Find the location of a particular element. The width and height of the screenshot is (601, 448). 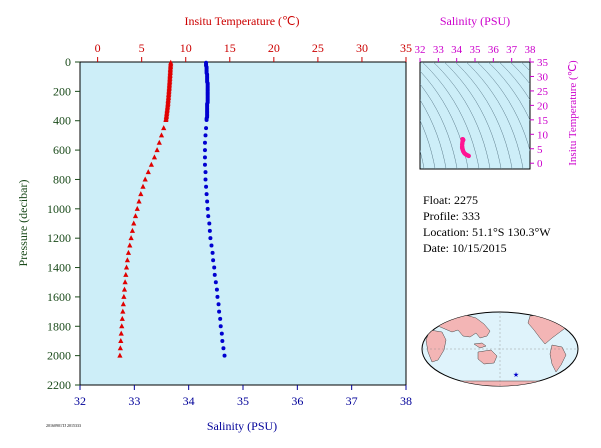

ts-salinity-tick-label: 38 is located at coordinates (531, 50).